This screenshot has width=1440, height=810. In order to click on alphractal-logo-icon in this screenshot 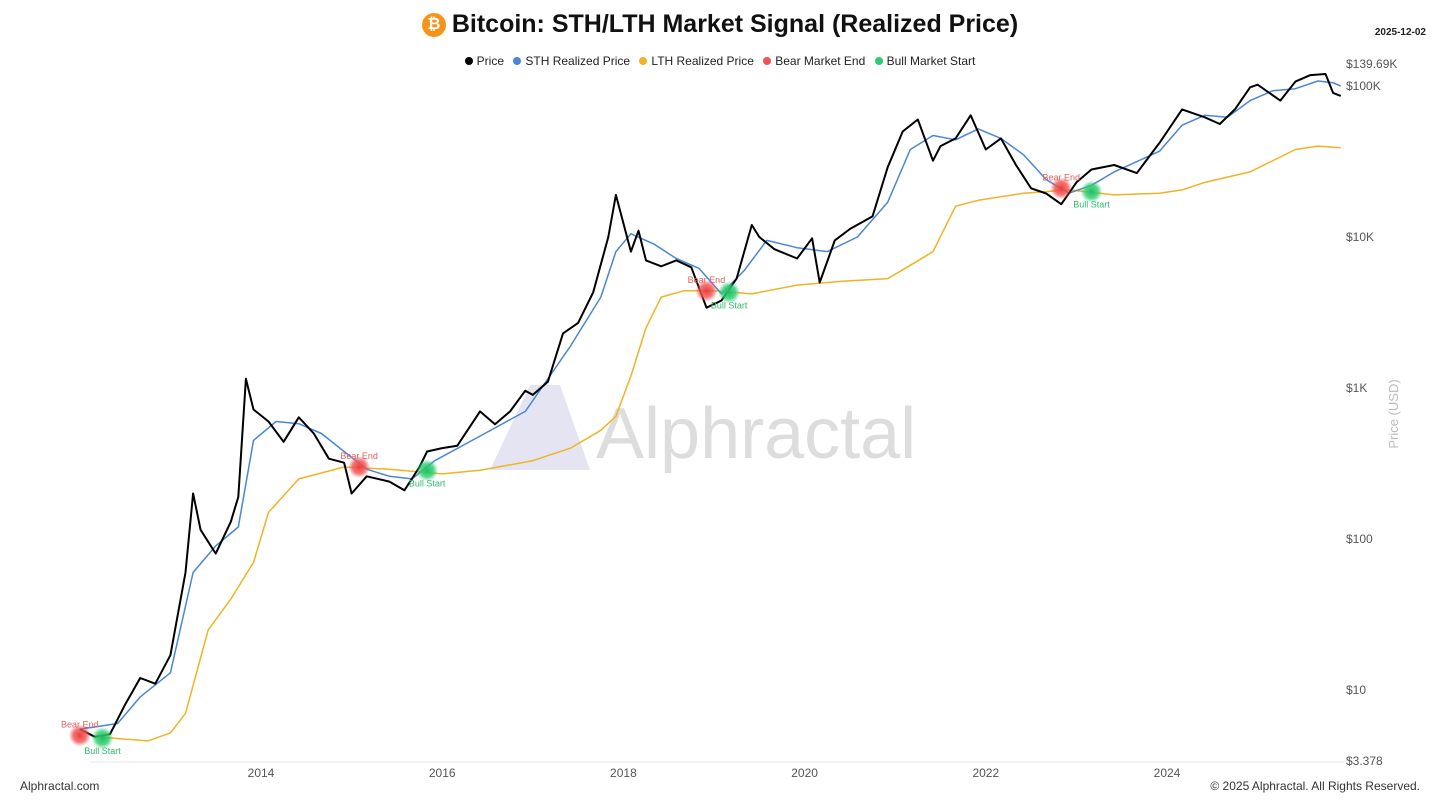, I will do `click(540, 427)`.